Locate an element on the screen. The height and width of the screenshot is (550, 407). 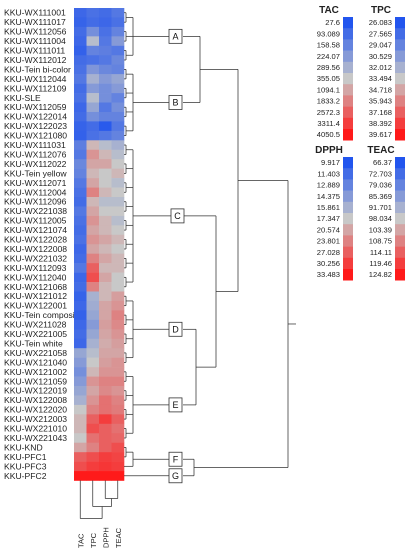
row-label: KKU-KND is located at coordinates (23, 447).